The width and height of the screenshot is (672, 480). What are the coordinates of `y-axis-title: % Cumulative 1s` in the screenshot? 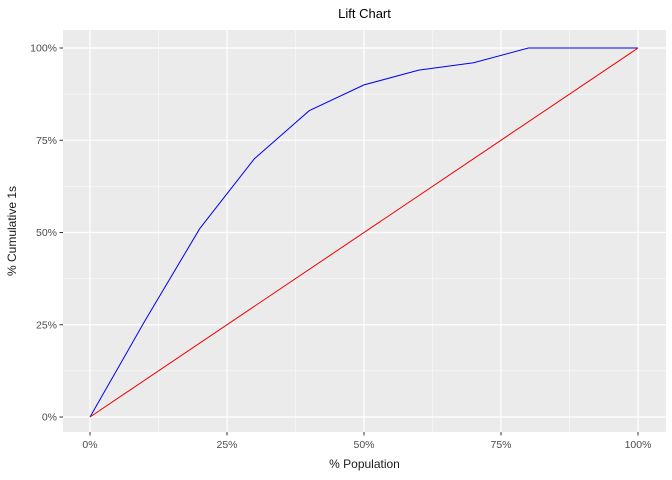 It's located at (12, 231).